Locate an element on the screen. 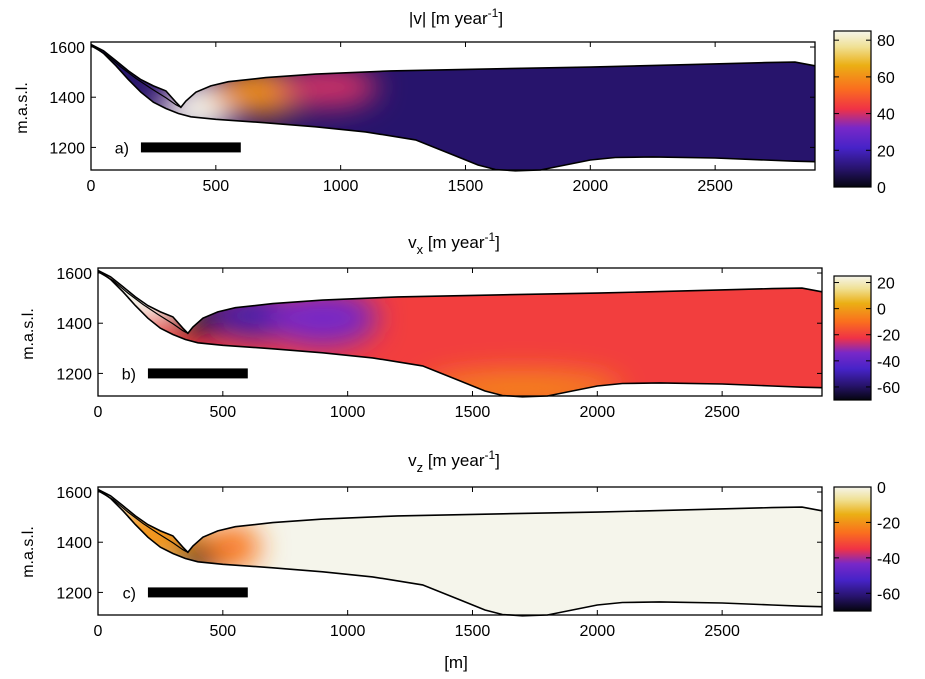 The height and width of the screenshot is (679, 925). colorbar-tick-label: 60 is located at coordinates (886, 78).